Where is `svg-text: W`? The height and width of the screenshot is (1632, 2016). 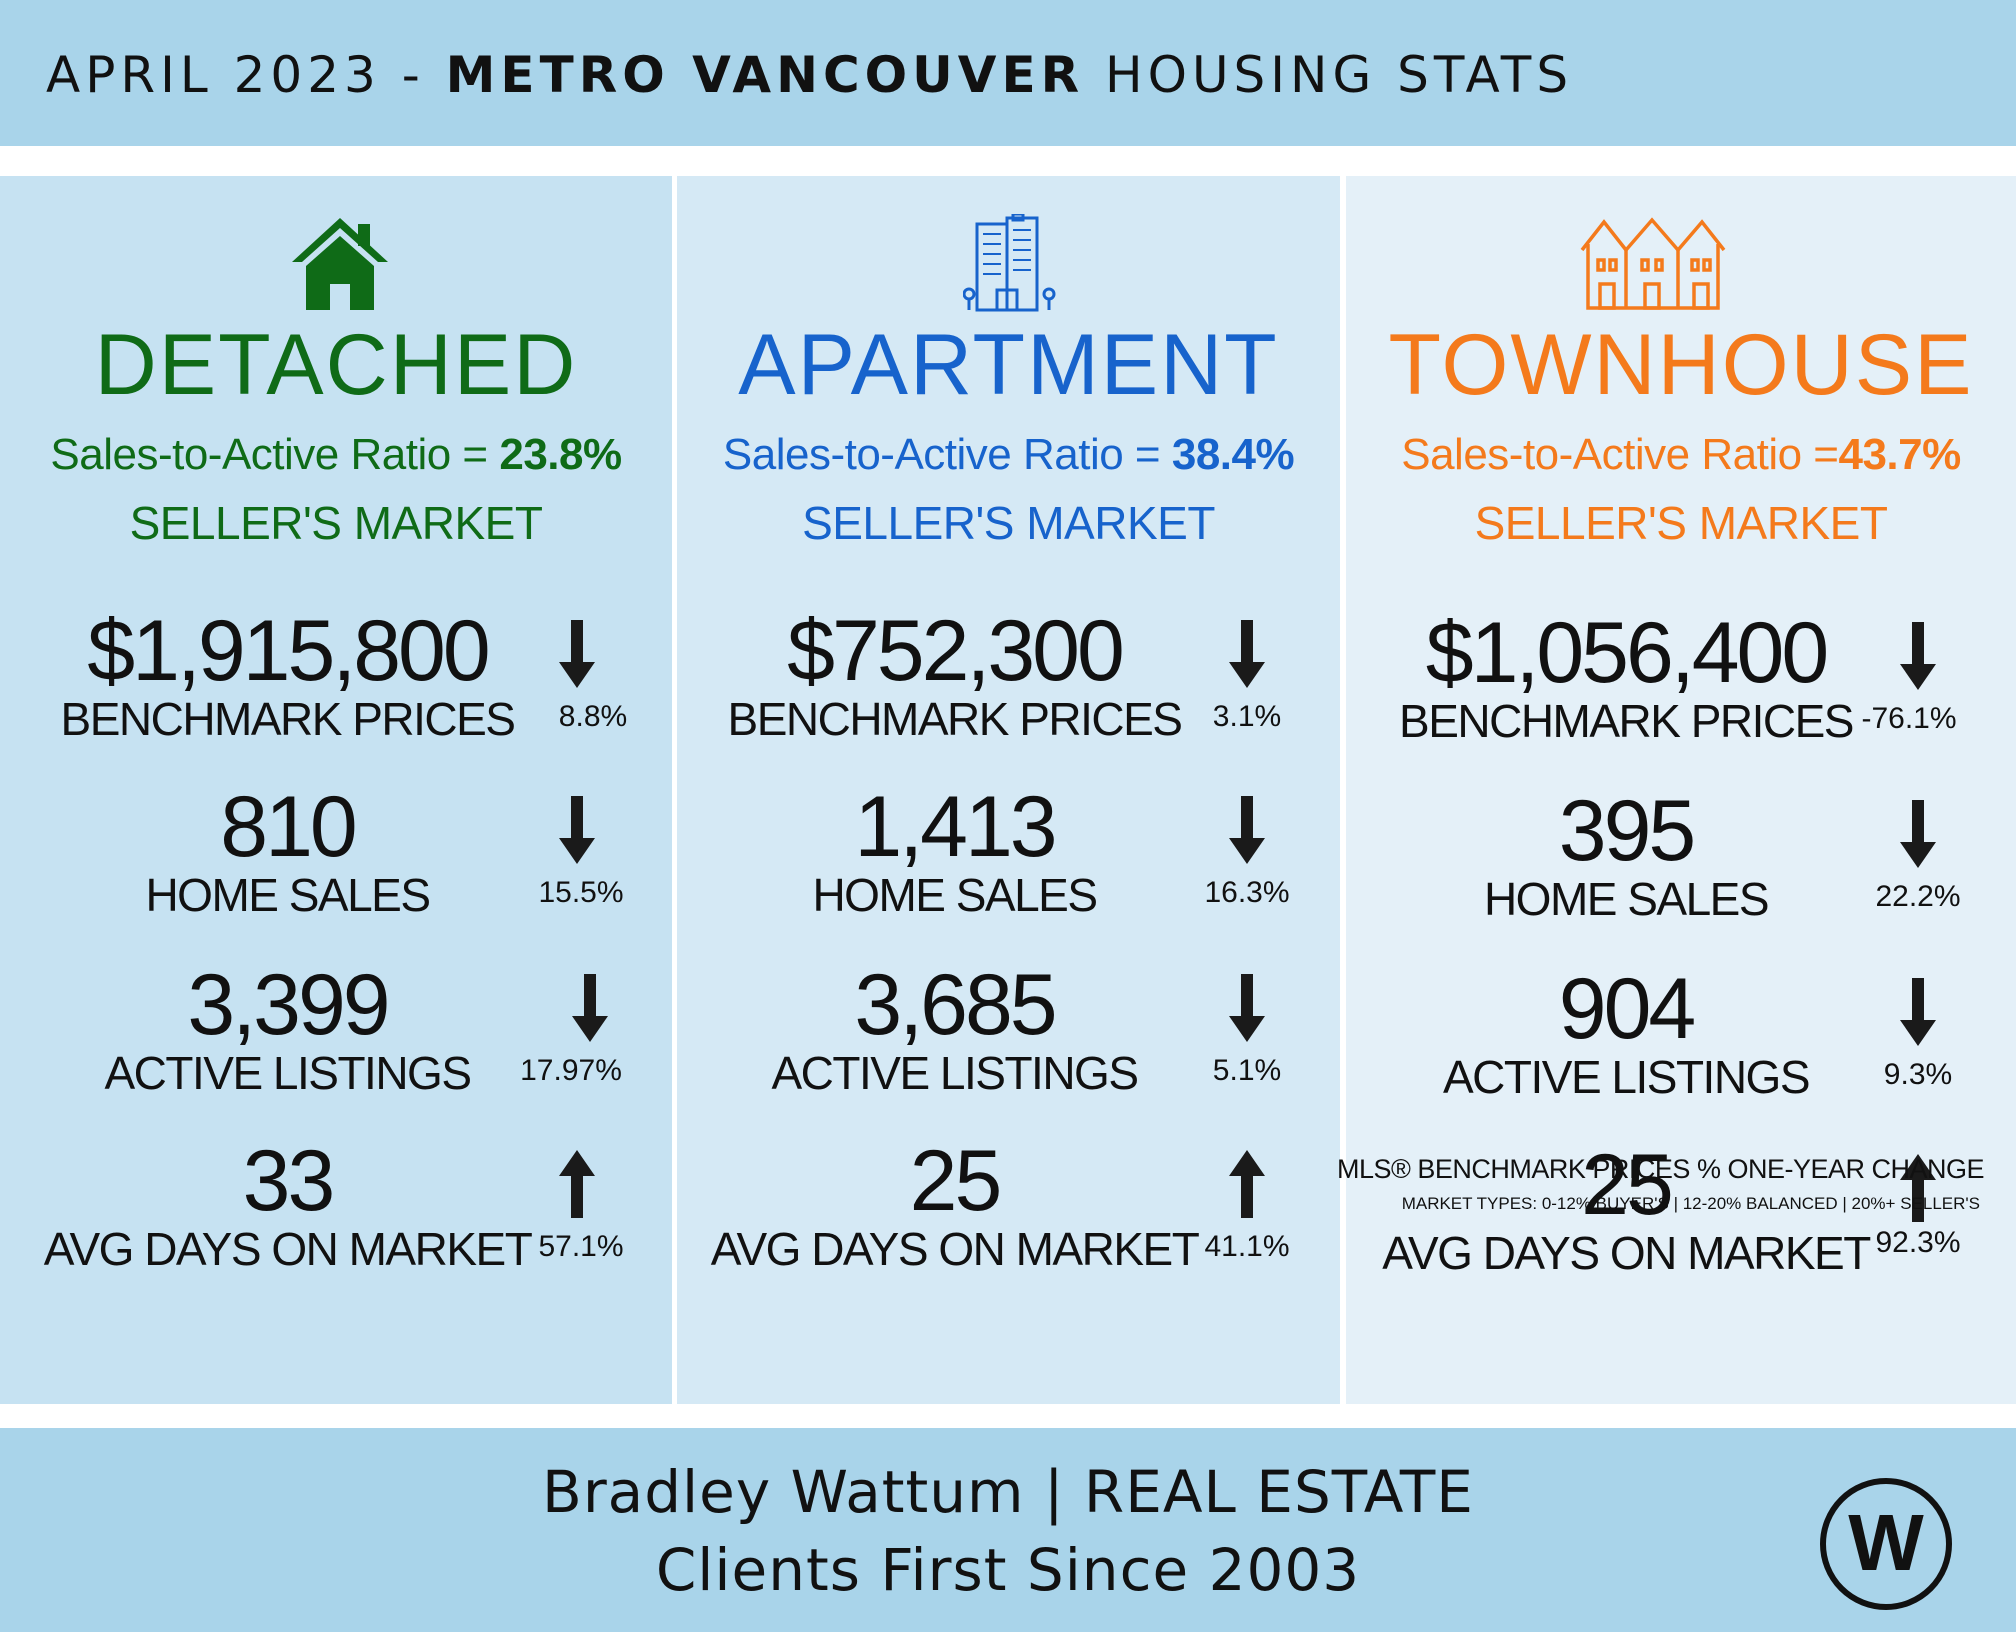
svg-text: W is located at coordinates (1886, 1542).